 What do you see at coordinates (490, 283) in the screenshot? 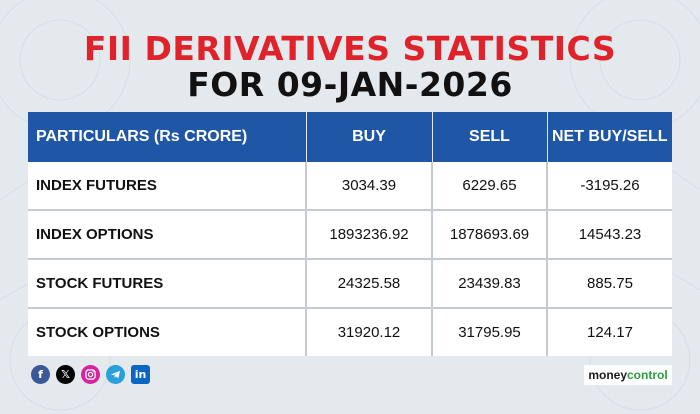
I see `sell-value: 23439.83` at bounding box center [490, 283].